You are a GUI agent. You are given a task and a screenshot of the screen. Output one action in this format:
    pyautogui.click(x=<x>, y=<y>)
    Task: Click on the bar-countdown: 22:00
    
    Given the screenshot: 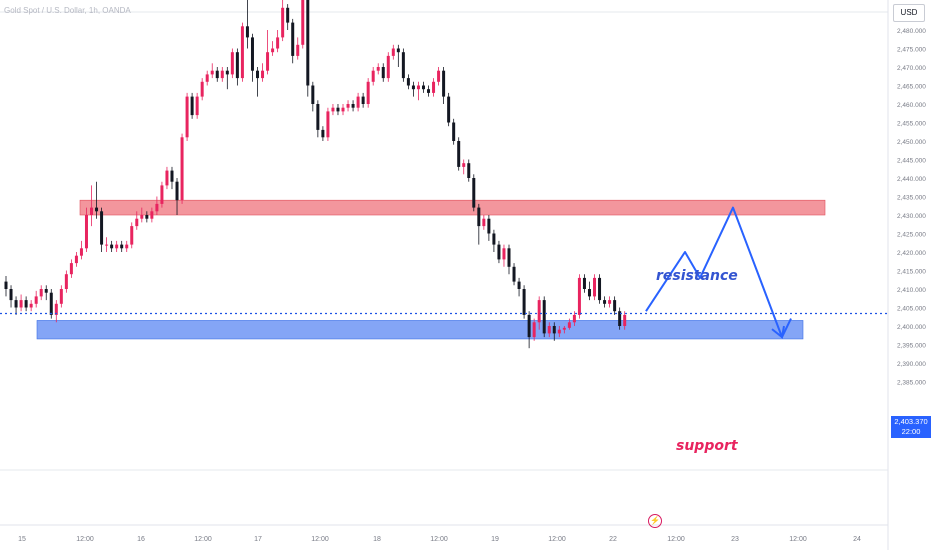 What is the action you would take?
    pyautogui.click(x=911, y=431)
    